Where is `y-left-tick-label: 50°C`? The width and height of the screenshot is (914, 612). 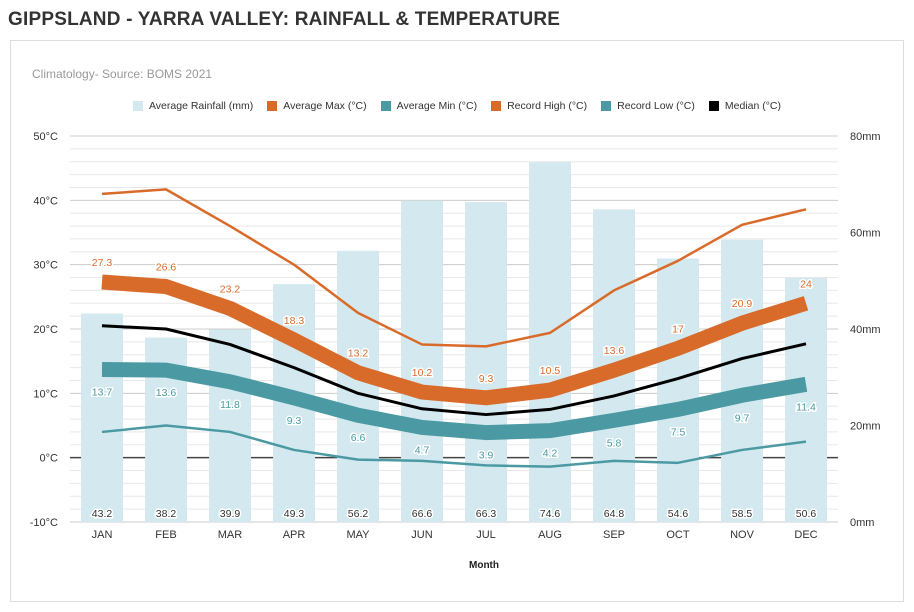
y-left-tick-label: 50°C is located at coordinates (45, 137).